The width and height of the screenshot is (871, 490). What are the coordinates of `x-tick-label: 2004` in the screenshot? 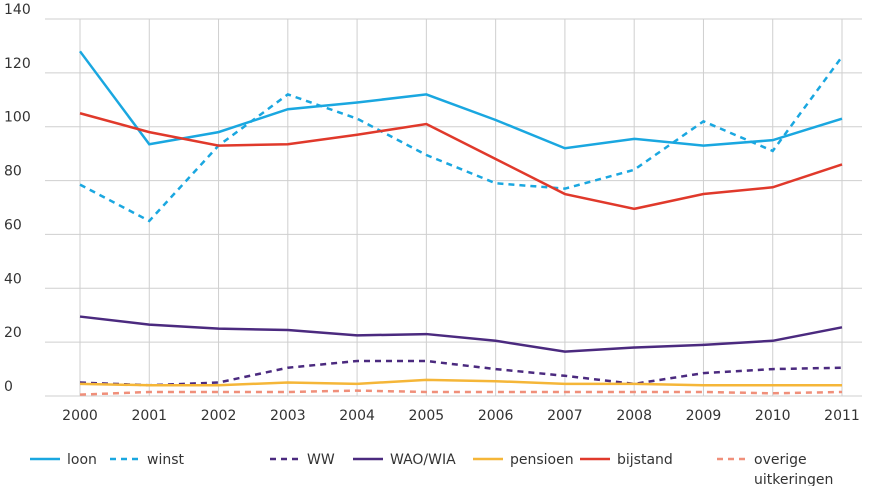 It's located at (357, 416).